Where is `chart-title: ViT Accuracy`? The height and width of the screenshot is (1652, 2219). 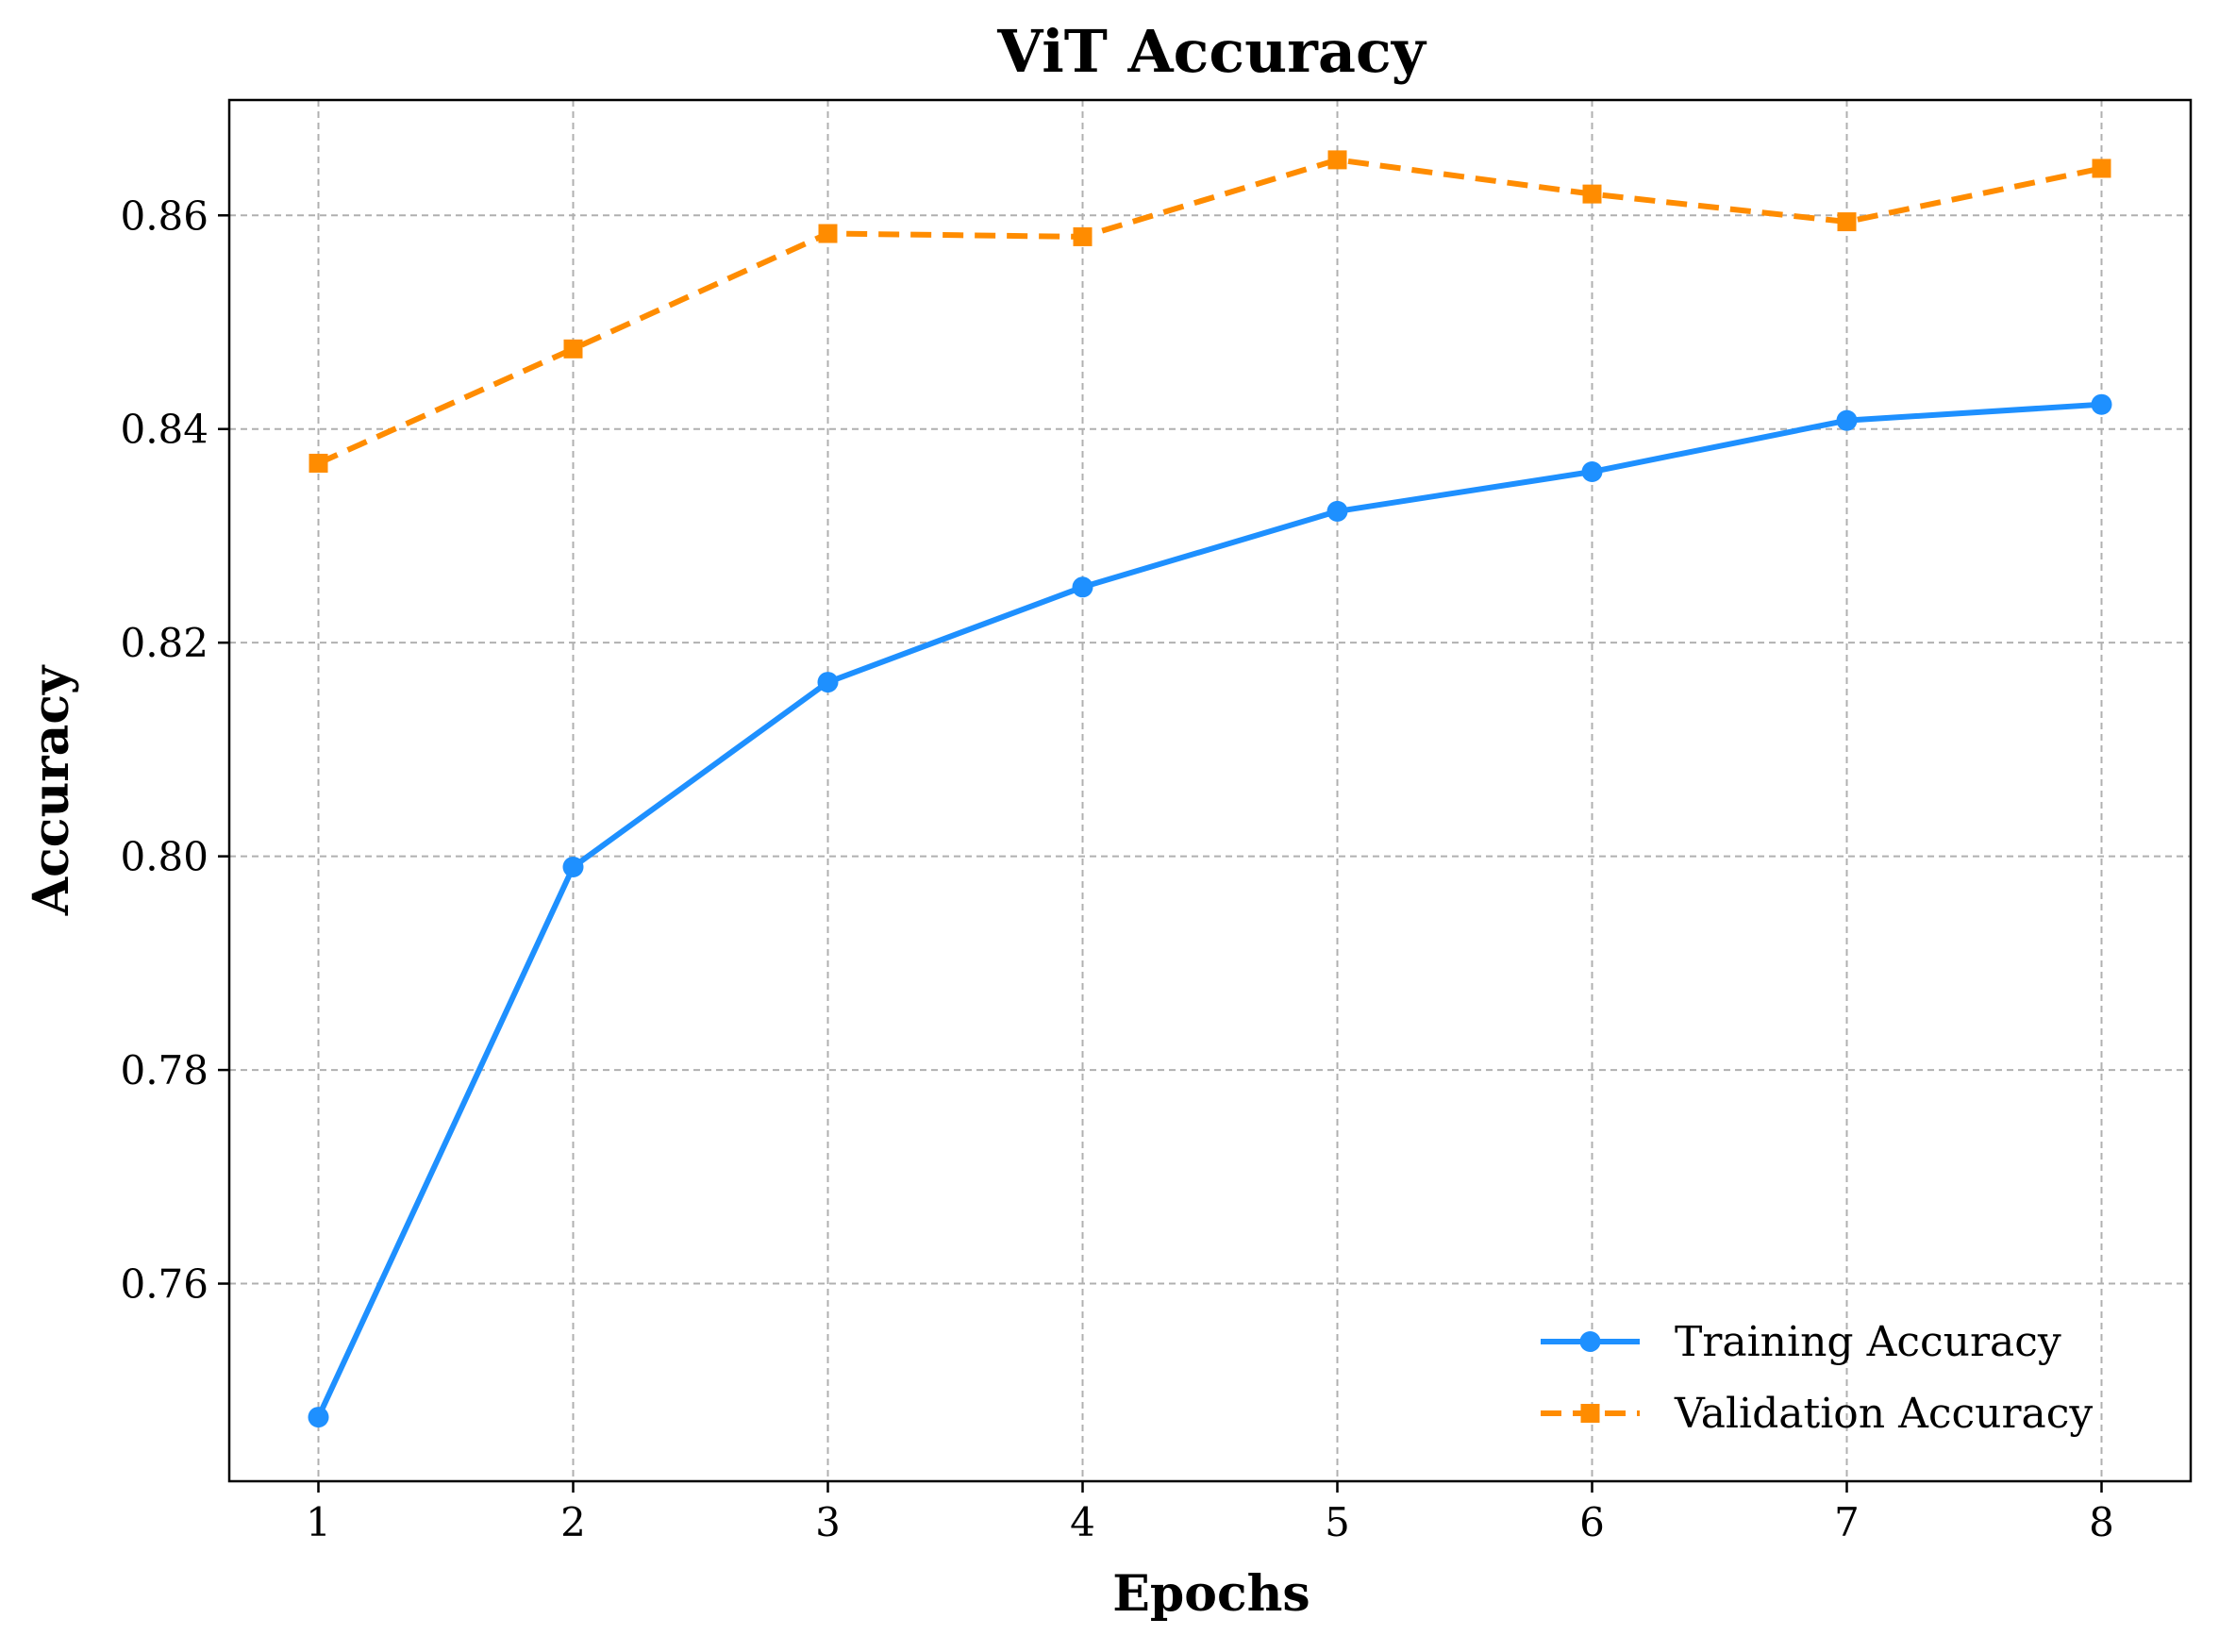
chart-title: ViT Accuracy is located at coordinates (1212, 51).